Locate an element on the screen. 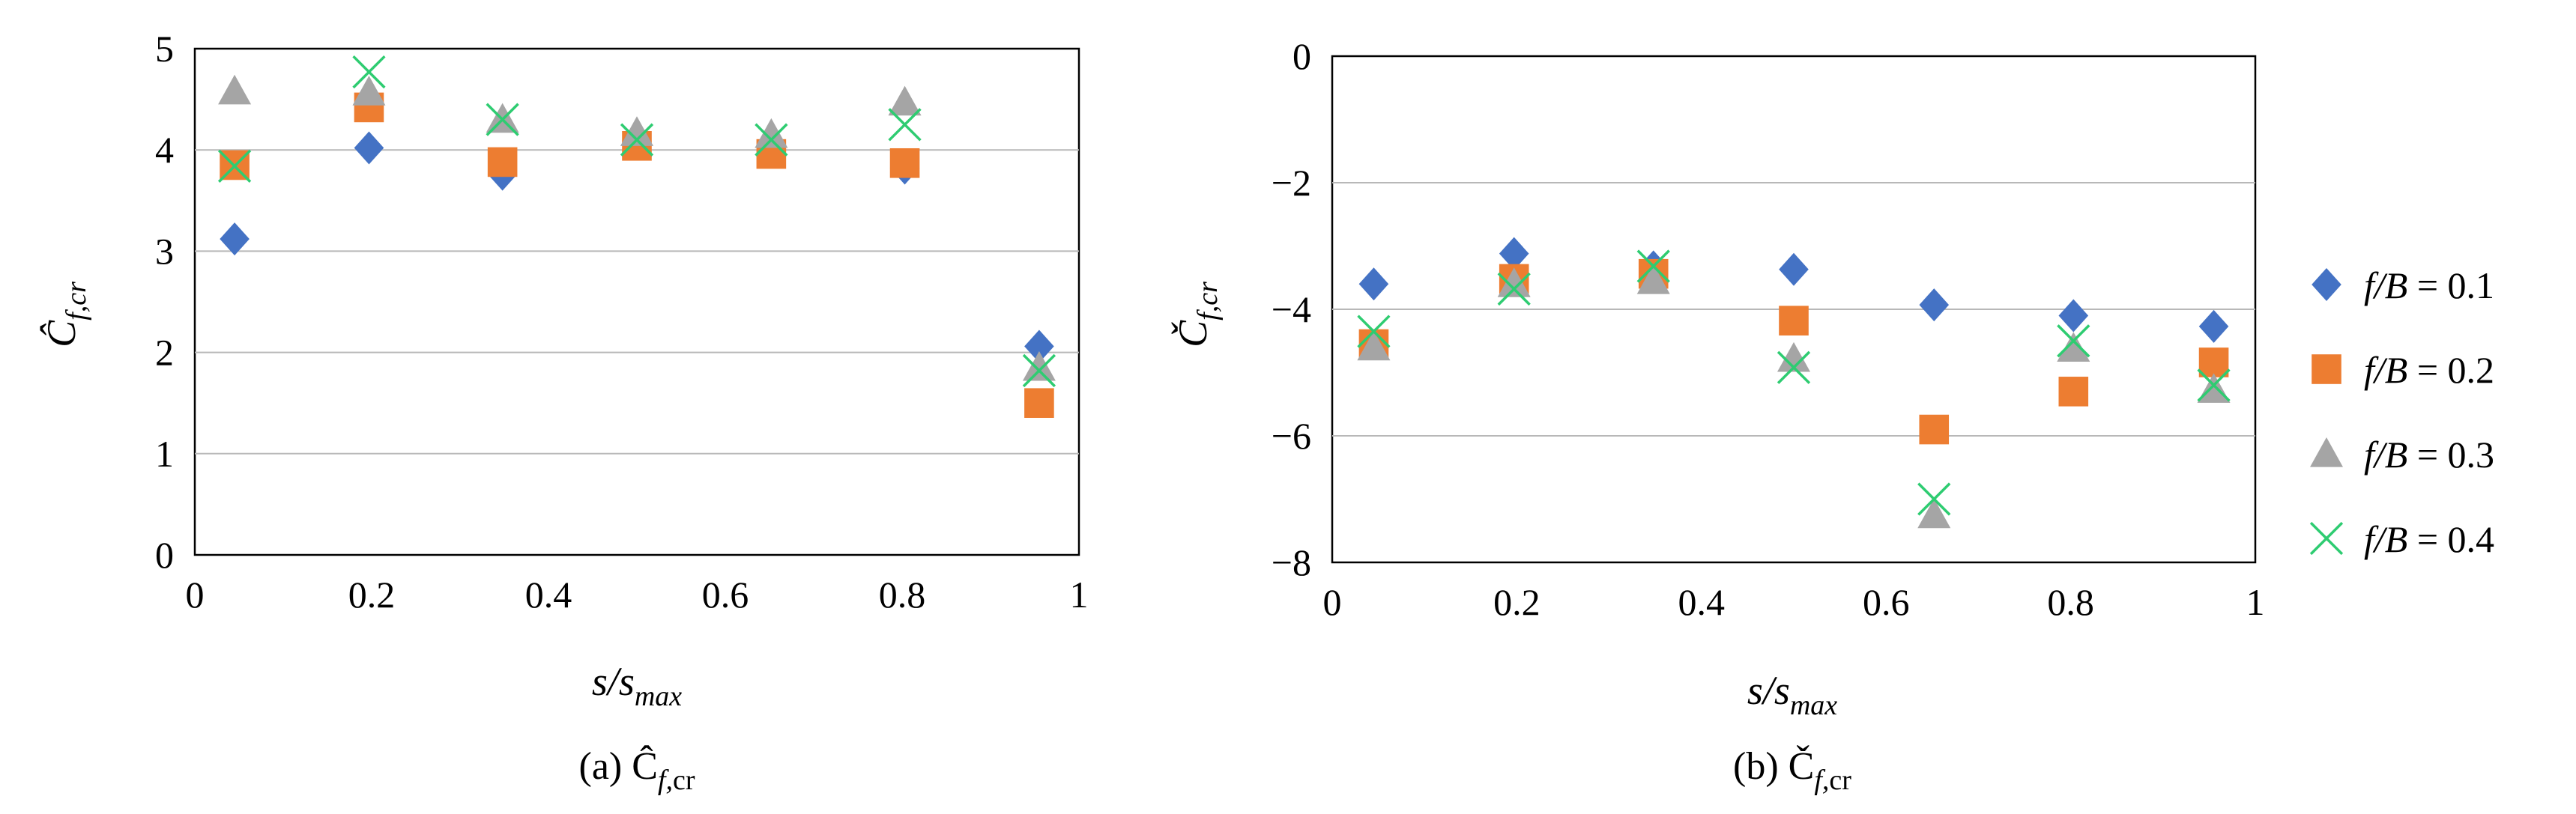 The width and height of the screenshot is (2576, 814). chart-b-caption: (b) Čf,cr is located at coordinates (1792, 770).